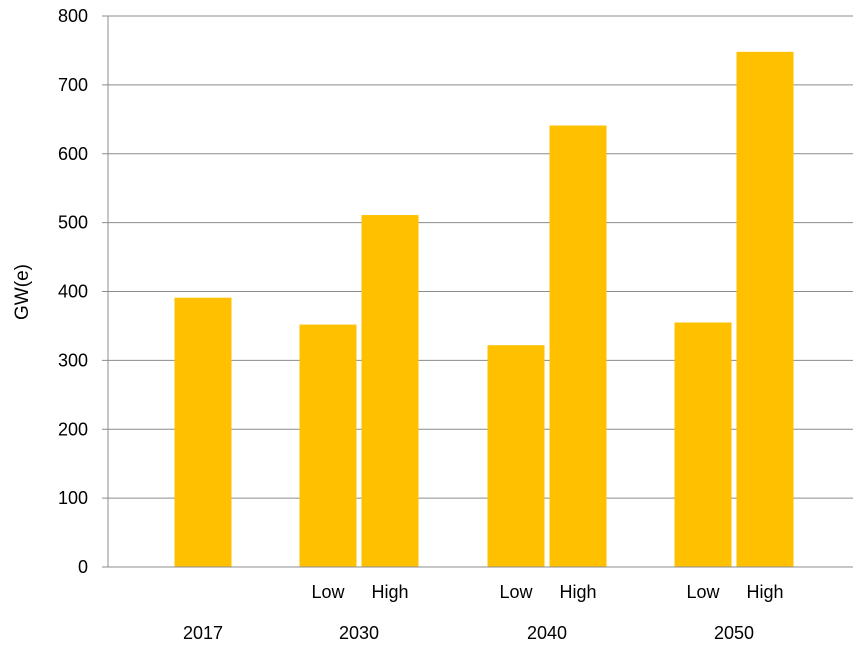  I want to click on year-label: 2040, so click(547, 633).